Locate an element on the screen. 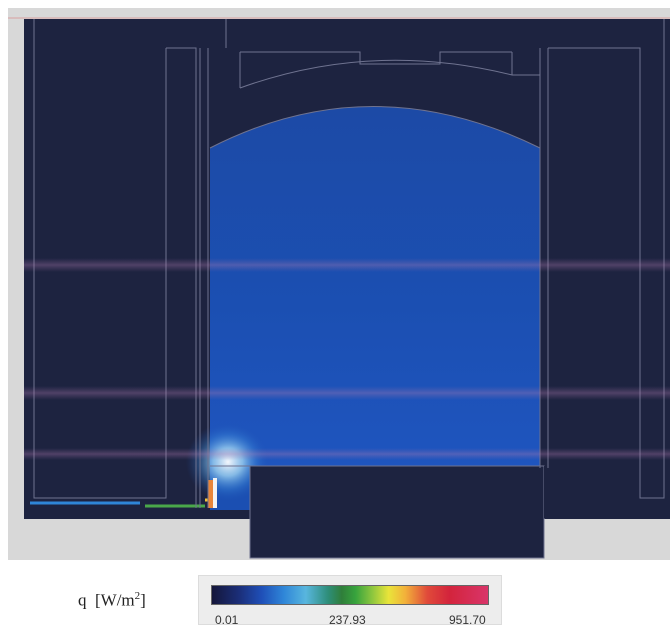  legend-symbol: q is located at coordinates (82, 600).